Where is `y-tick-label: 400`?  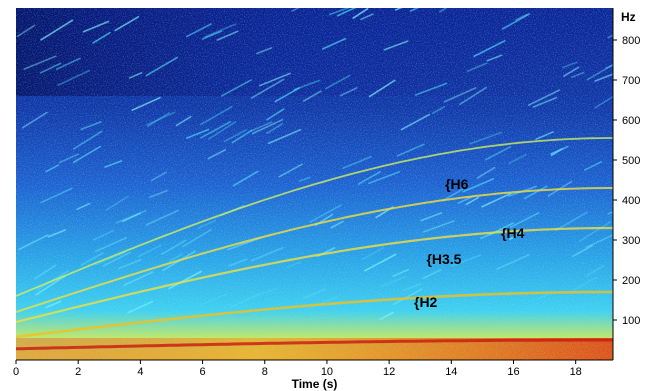 y-tick-label: 400 is located at coordinates (631, 201).